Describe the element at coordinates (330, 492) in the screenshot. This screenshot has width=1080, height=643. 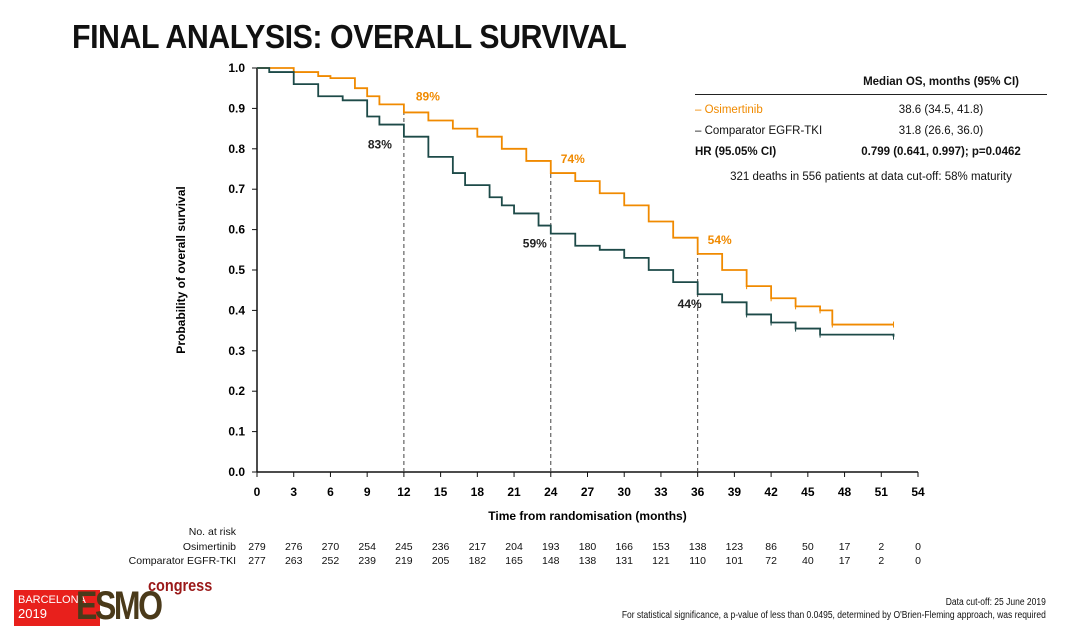
I see `x-tick-label: 6` at that location.